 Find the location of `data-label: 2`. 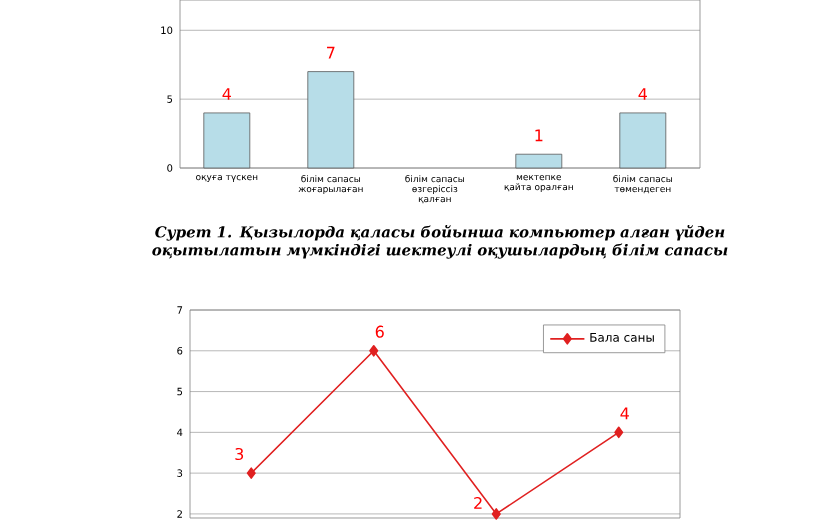

data-label: 2 is located at coordinates (478, 502).